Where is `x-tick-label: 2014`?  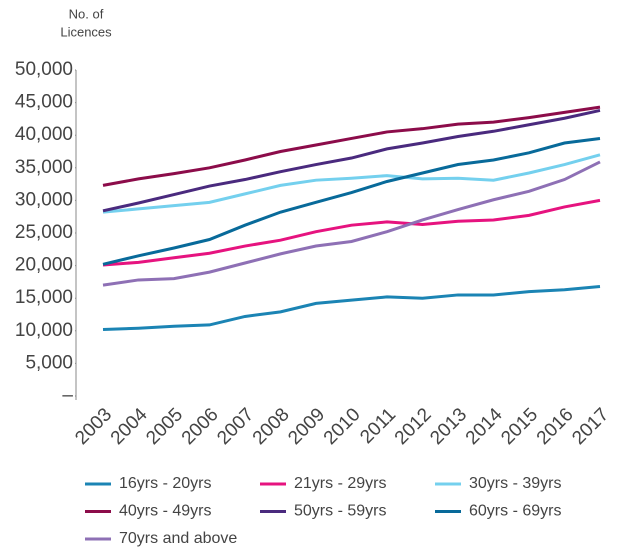
x-tick-label: 2014 is located at coordinates (484, 426).